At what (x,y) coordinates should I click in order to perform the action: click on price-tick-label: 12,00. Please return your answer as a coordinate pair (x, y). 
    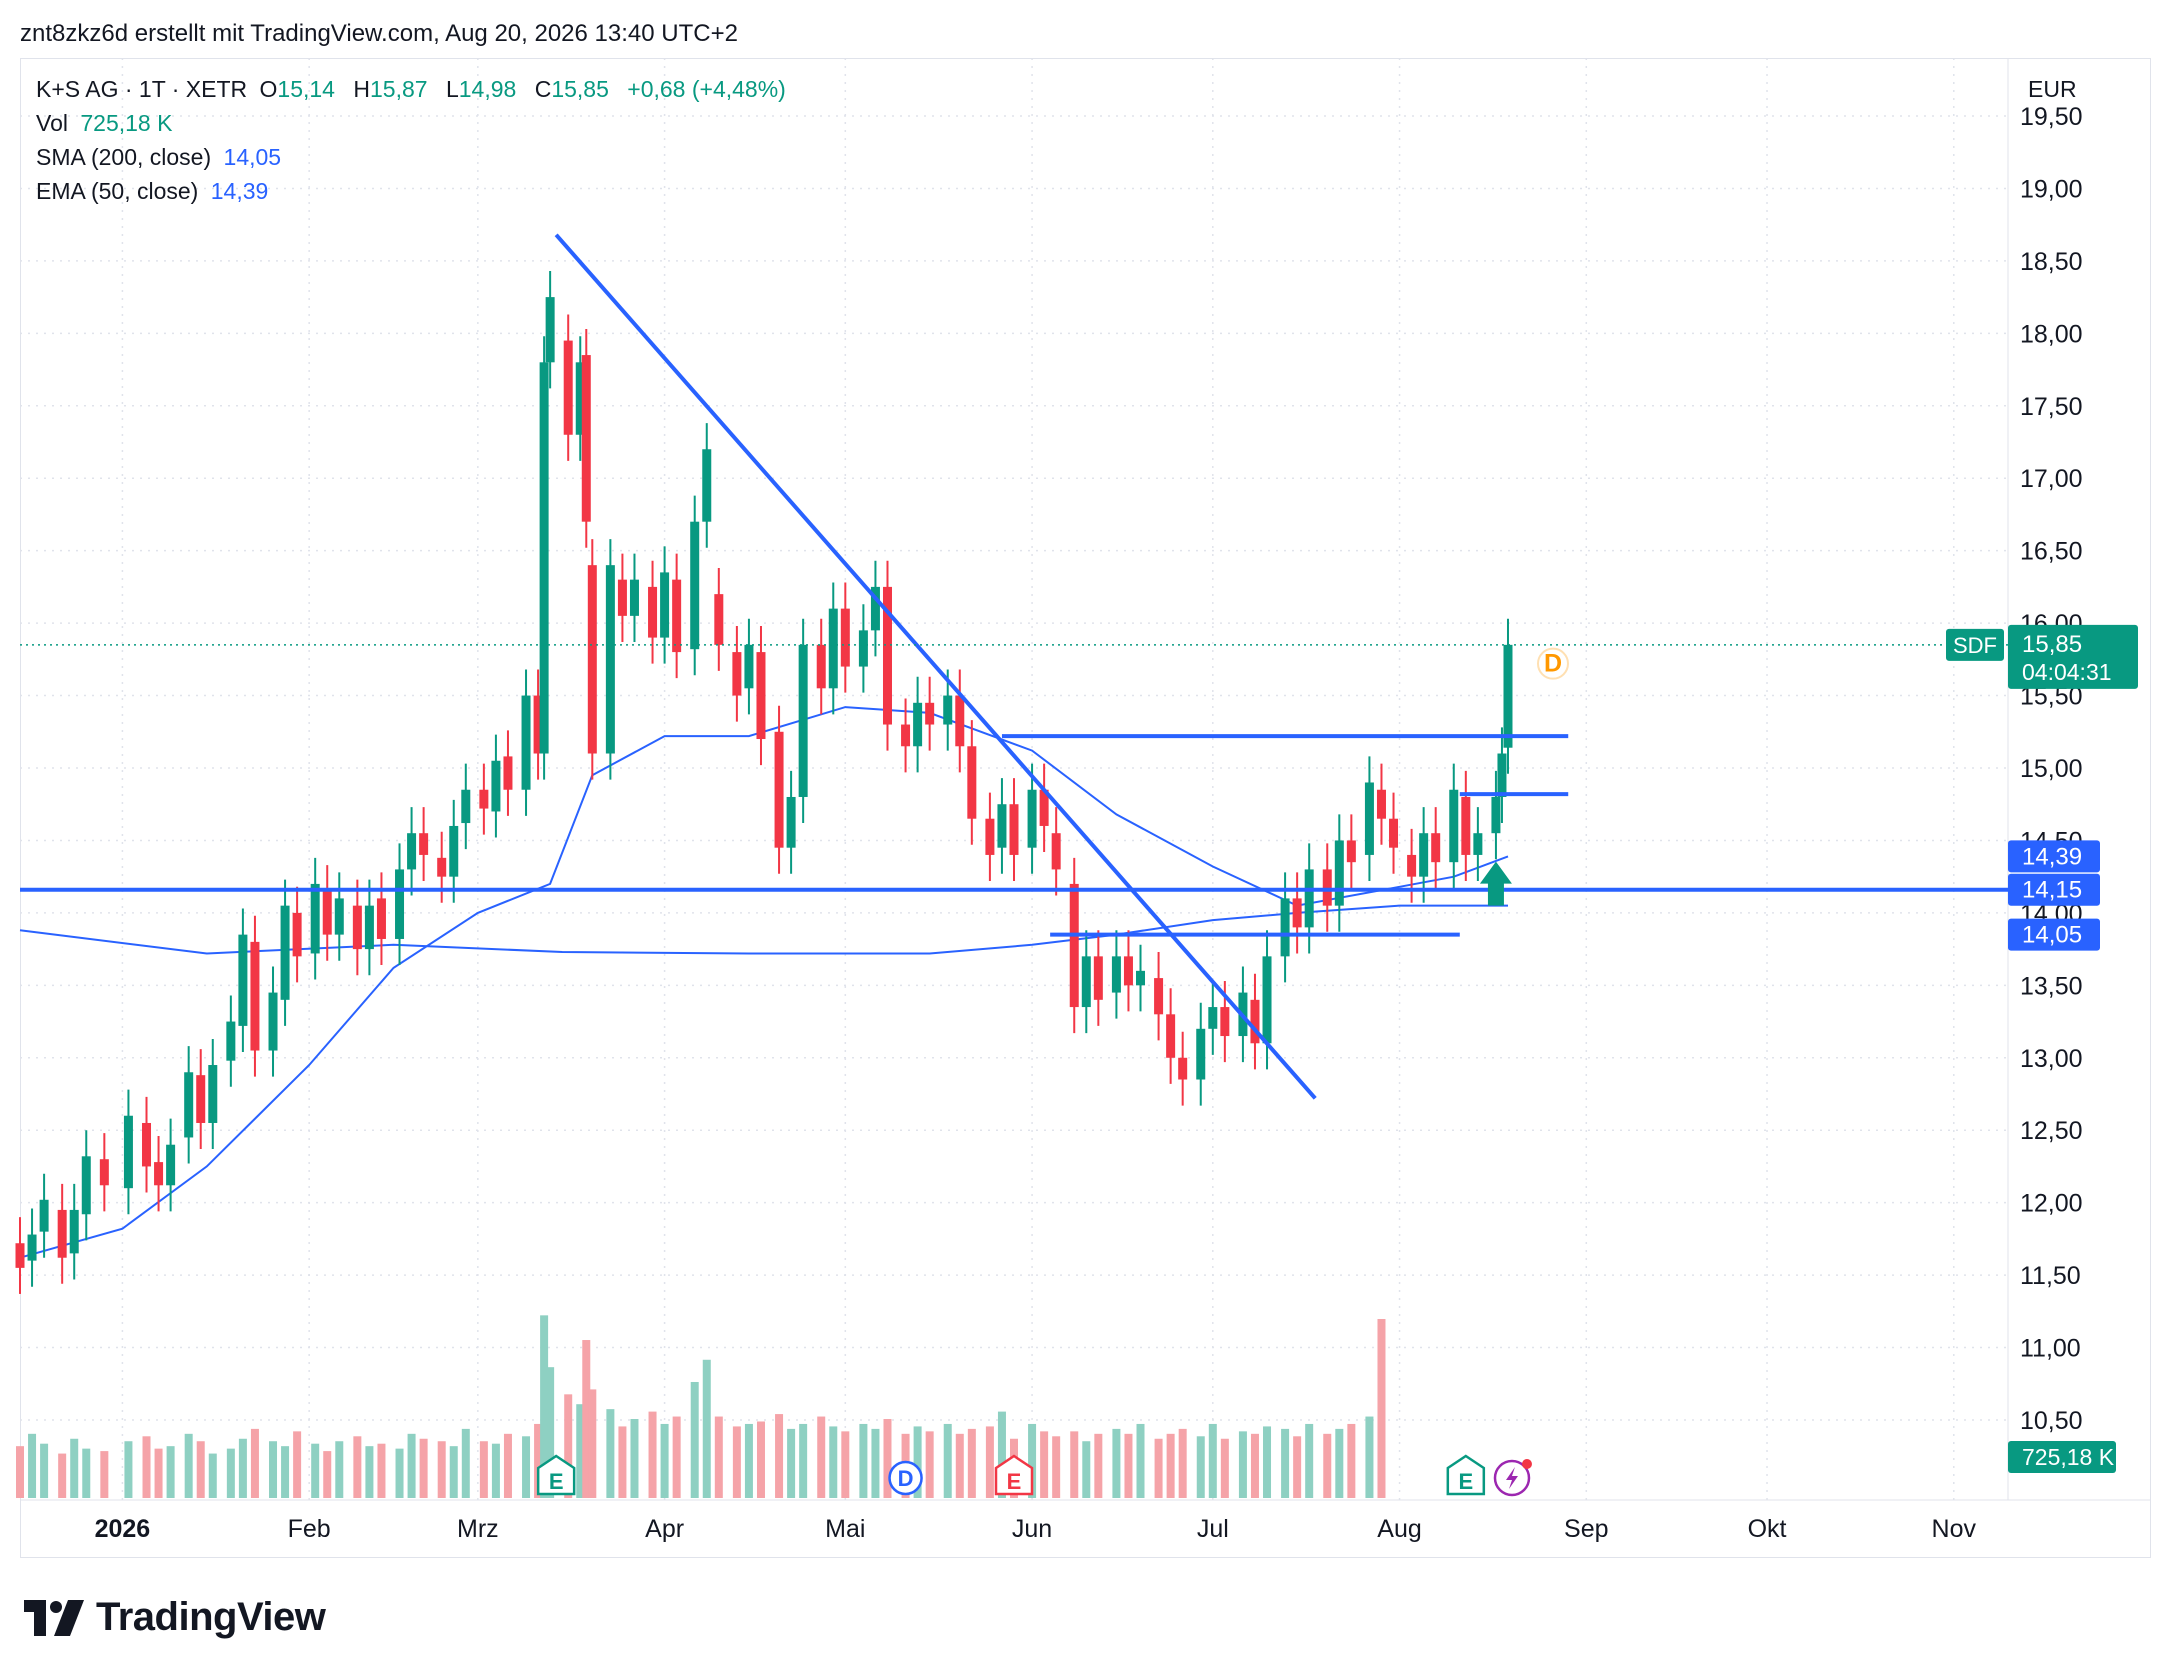
    Looking at the image, I should click on (2051, 1204).